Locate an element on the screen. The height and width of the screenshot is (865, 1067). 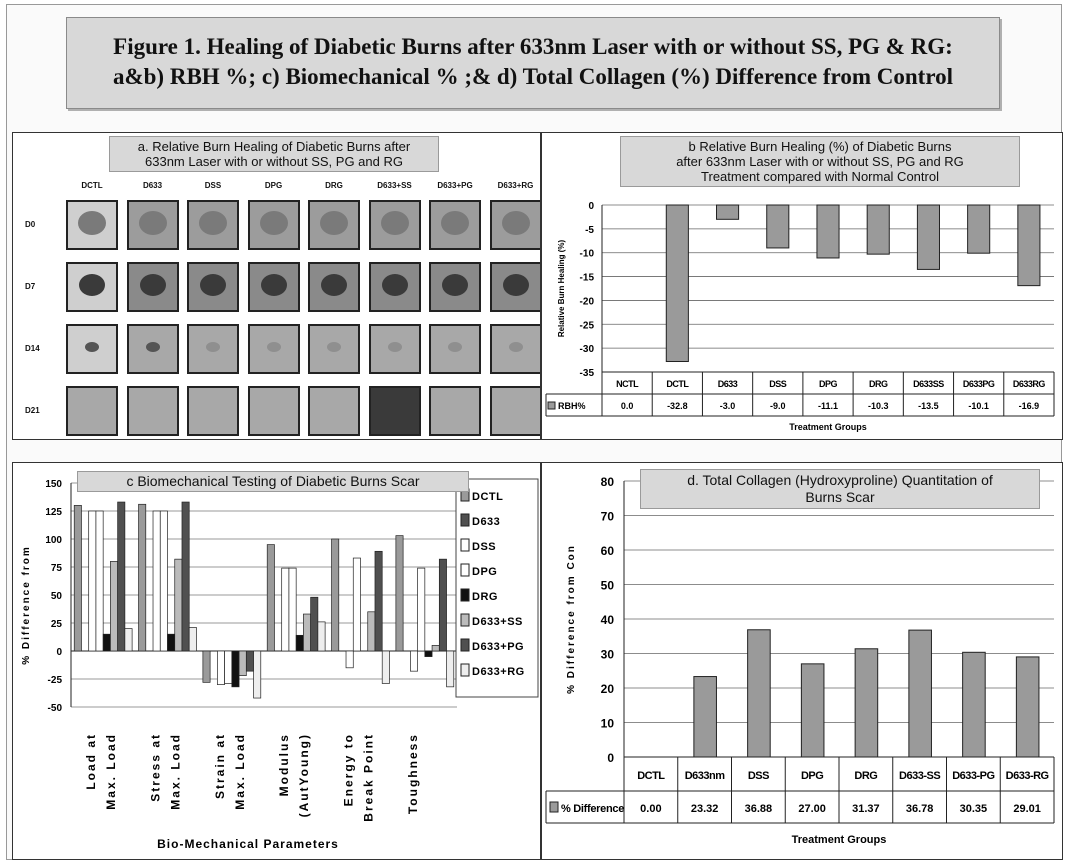
table-value: 36.88 is located at coordinates (759, 809).